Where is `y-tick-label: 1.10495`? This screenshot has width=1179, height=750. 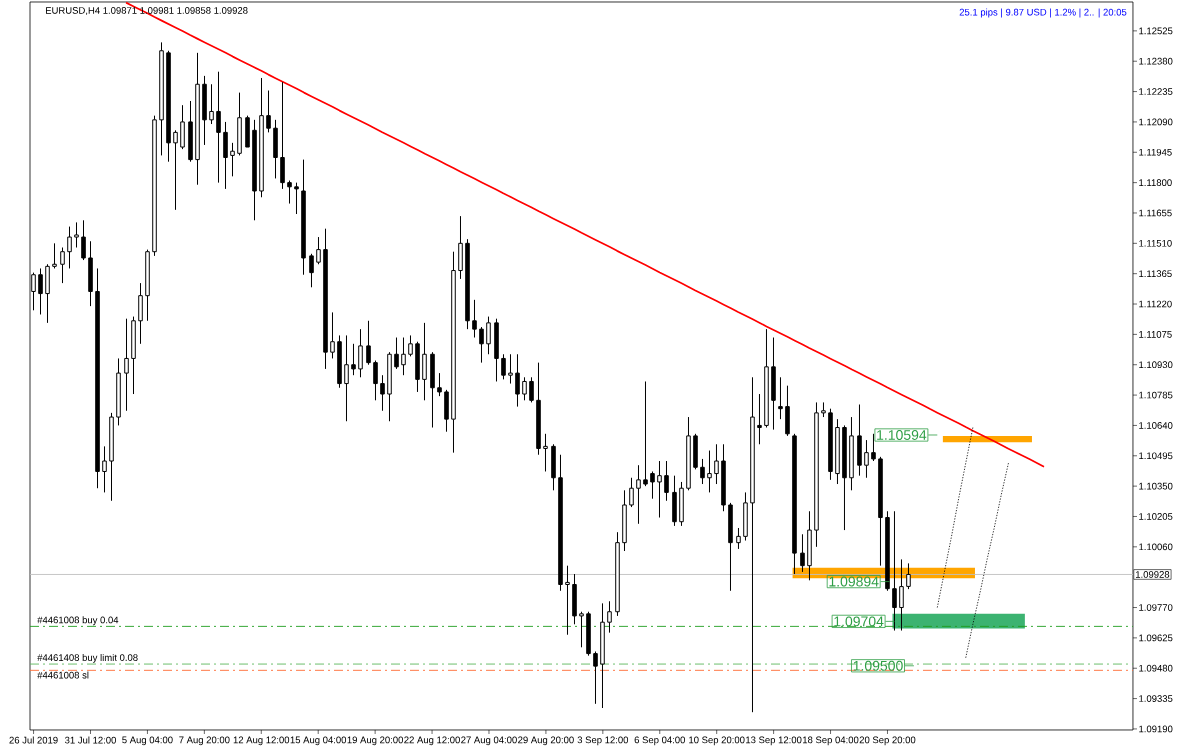
y-tick-label: 1.10495 is located at coordinates (1156, 456).